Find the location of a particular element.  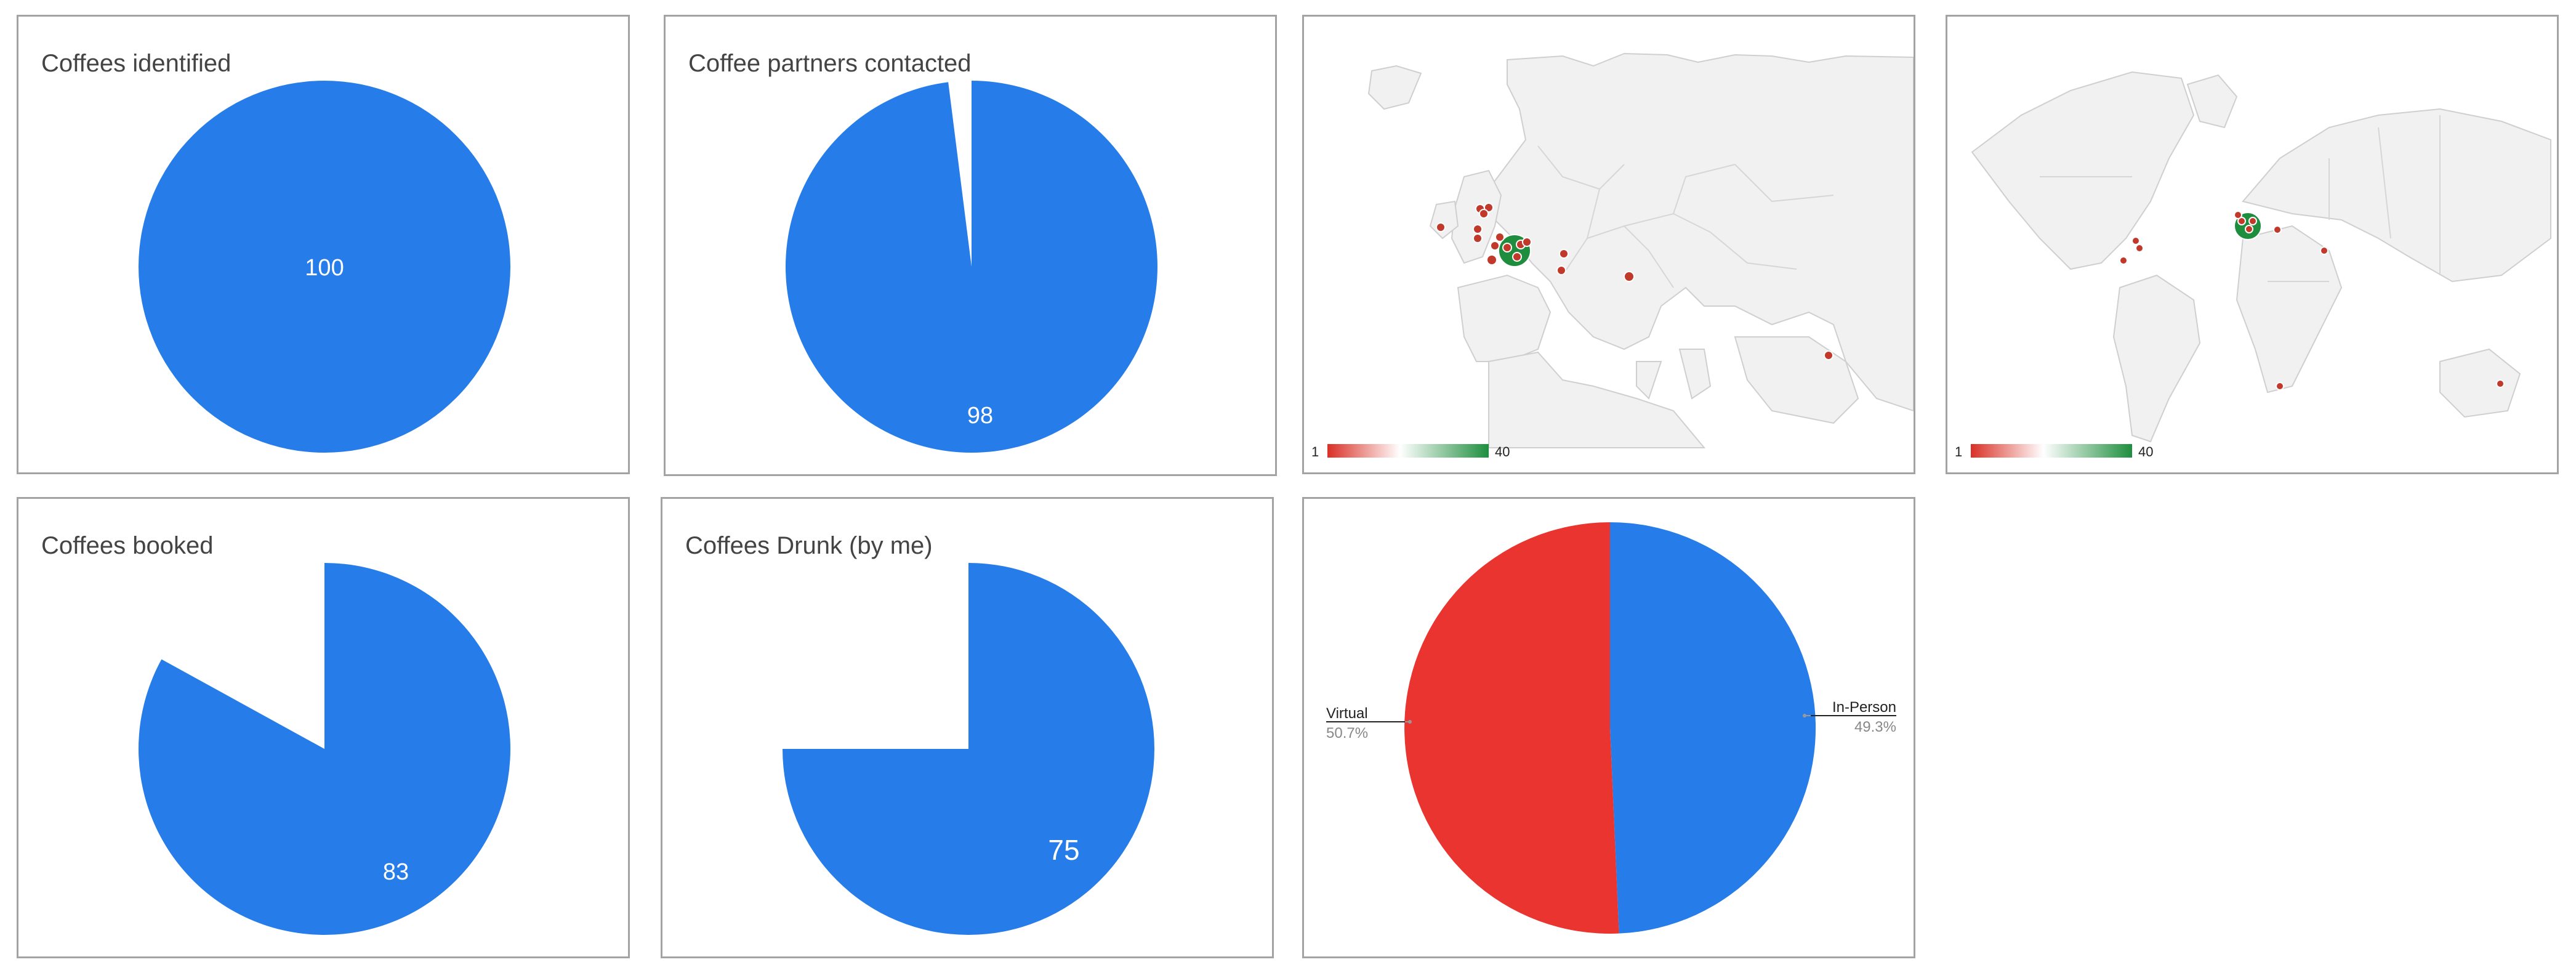

pie-chart-svg: 75 is located at coordinates (968, 749).